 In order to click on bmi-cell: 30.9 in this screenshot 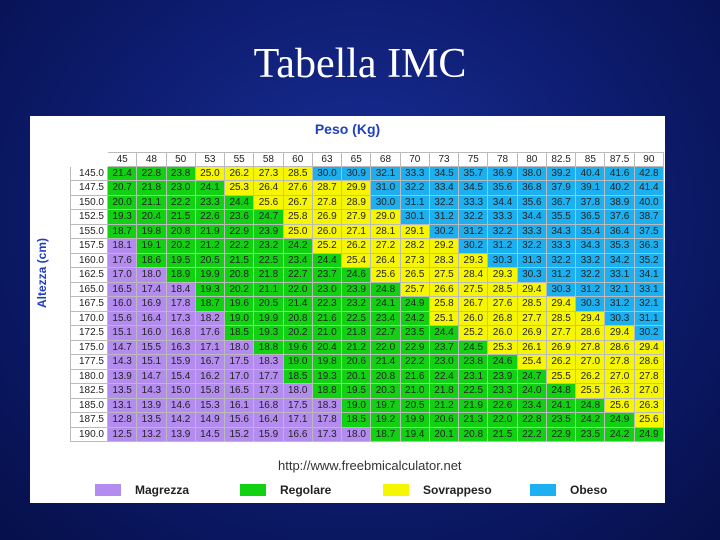, I will do `click(357, 173)`.